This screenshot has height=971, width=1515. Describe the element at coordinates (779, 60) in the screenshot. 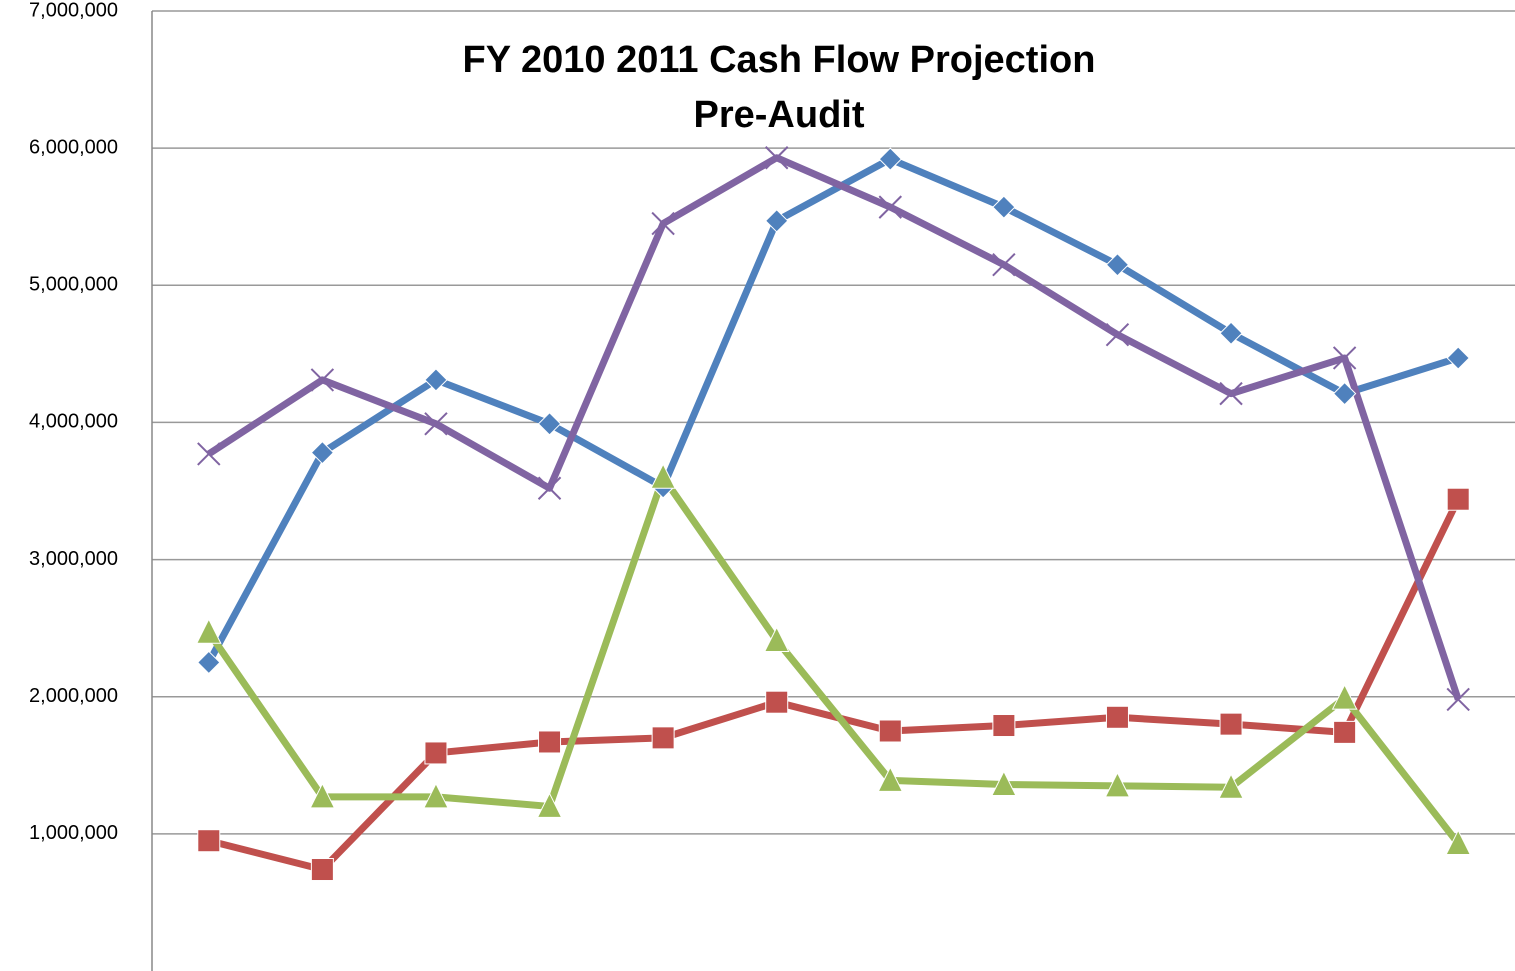

I see `chart-title: FY 2010 2011 Cash Flow Projection` at that location.